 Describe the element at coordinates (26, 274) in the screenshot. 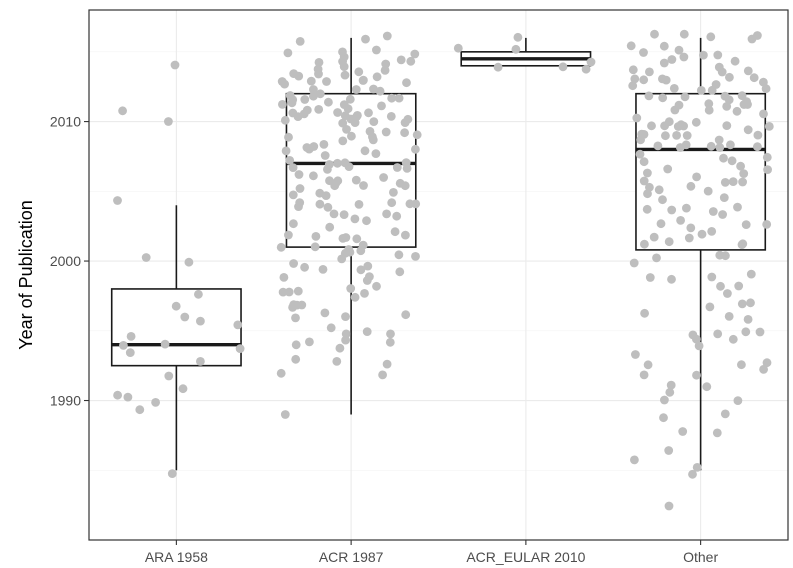

I see `y-axis-title: Year of Publication` at that location.